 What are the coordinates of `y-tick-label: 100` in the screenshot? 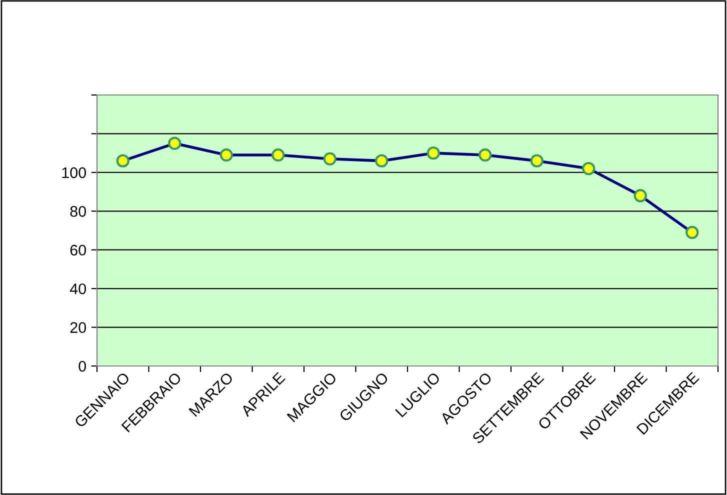 It's located at (74, 172).